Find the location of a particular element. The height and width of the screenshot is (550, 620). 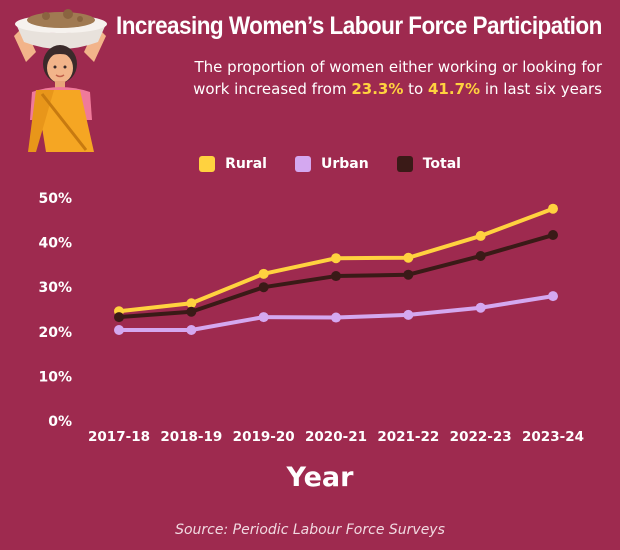

x-tick-label: 2021-22 is located at coordinates (408, 437).